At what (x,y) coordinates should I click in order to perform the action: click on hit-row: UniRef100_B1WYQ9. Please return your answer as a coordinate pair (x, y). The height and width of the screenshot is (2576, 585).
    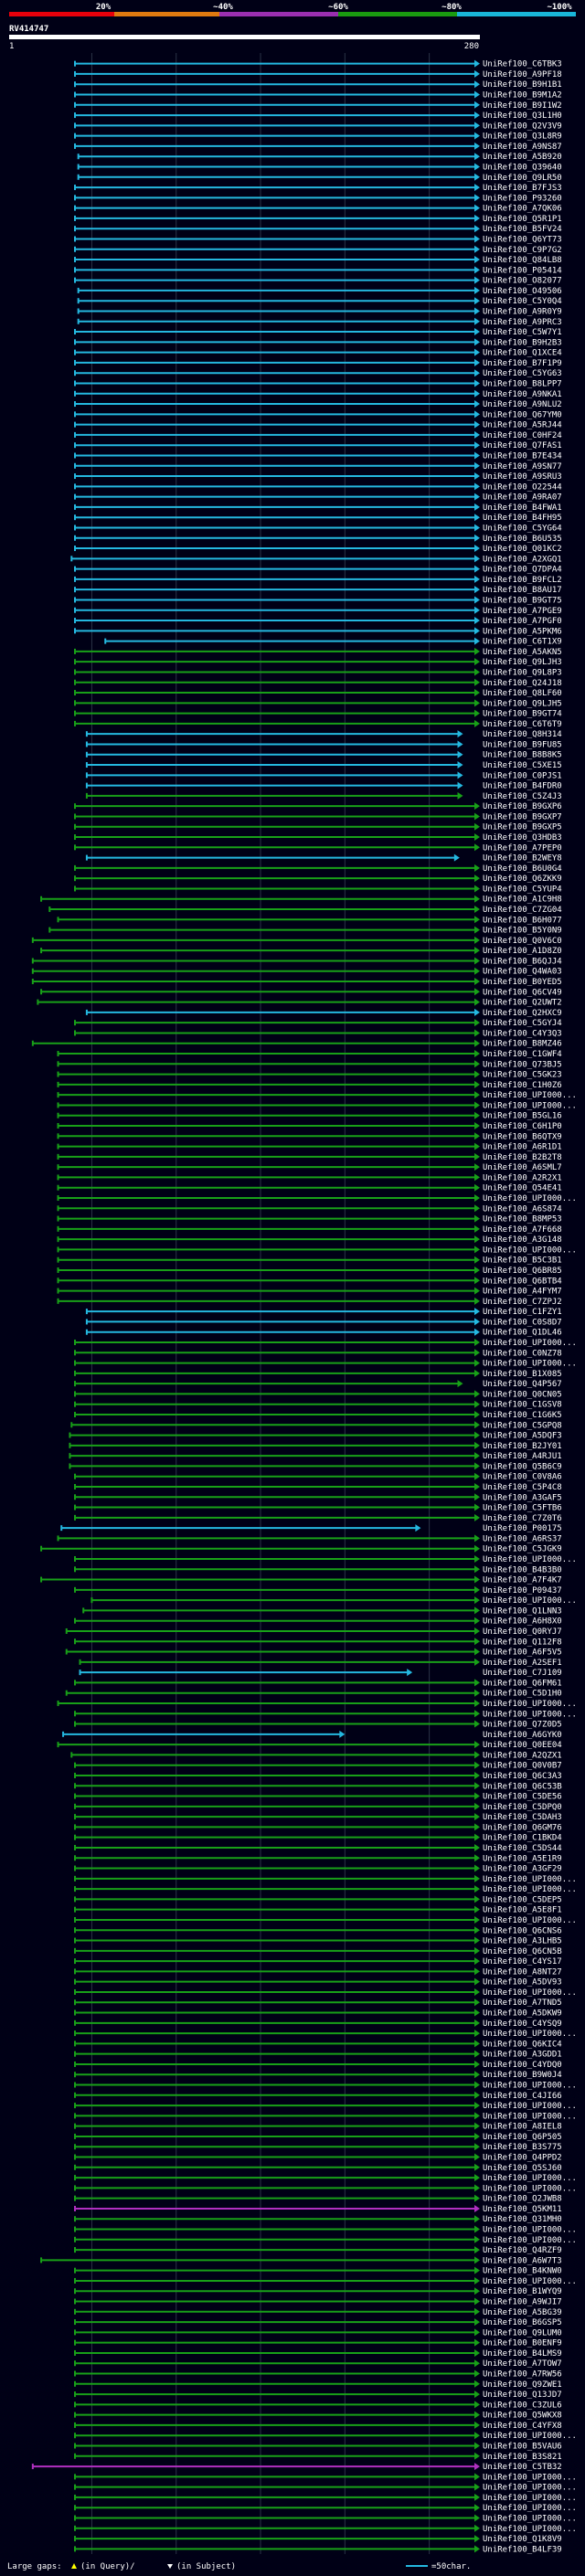
    Looking at the image, I should click on (317, 2291).